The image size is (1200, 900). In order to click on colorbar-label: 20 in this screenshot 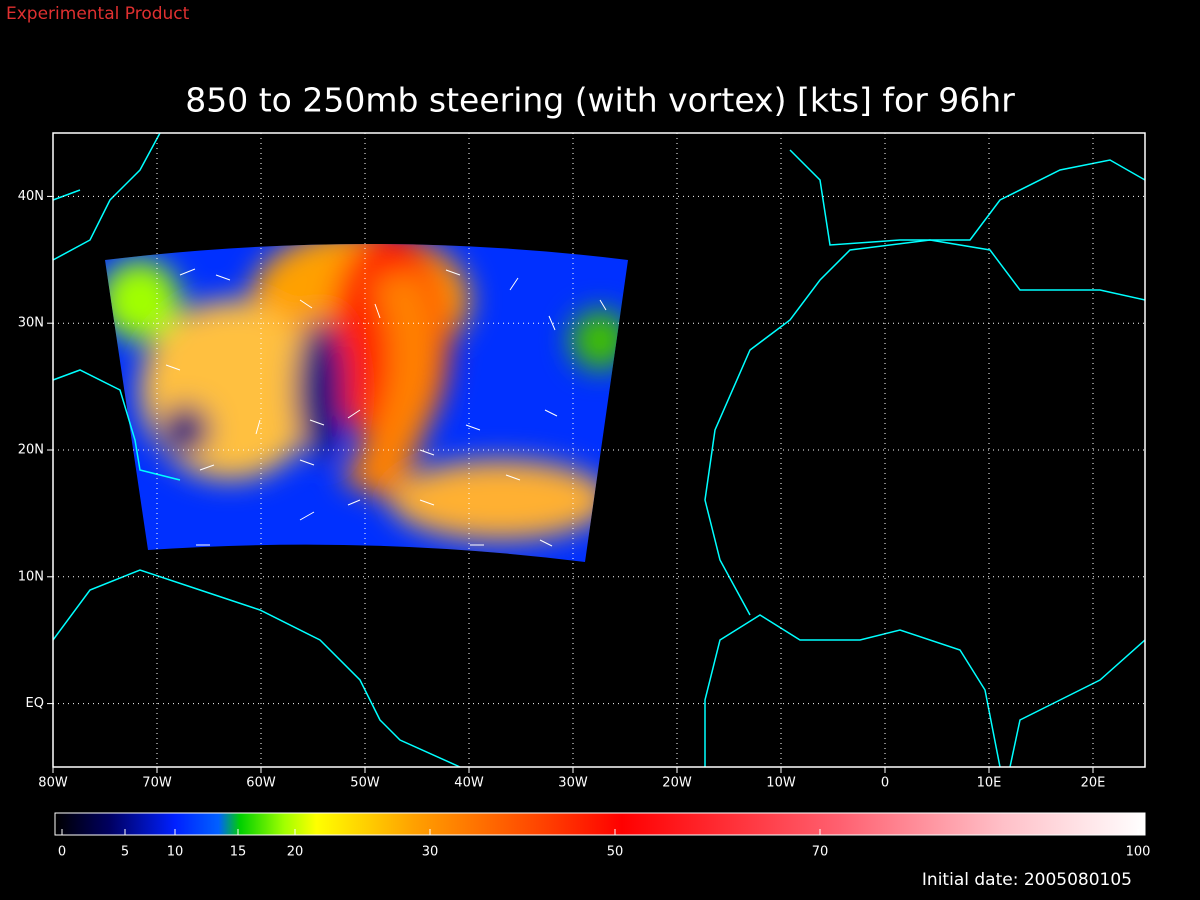, I will do `click(295, 852)`.